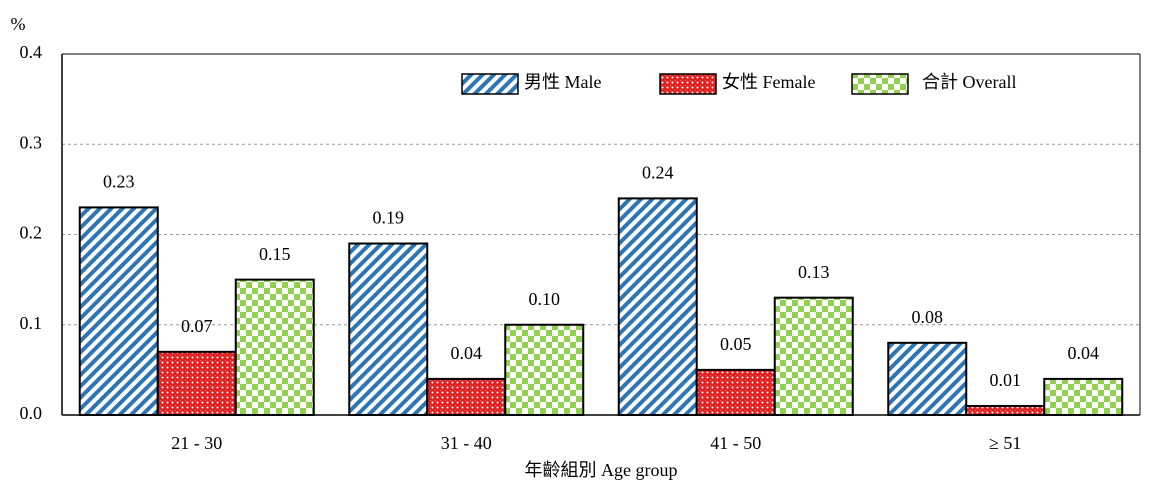 This screenshot has width=1151, height=484. Describe the element at coordinates (119, 182) in the screenshot. I see `value-label: 0.23` at that location.